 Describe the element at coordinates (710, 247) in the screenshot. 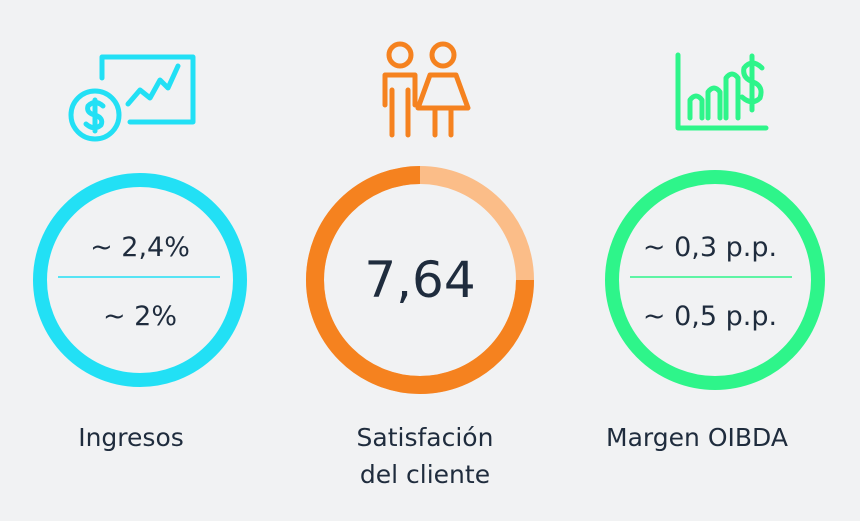

I see `value-text: ~ 0,3 p.p.` at that location.